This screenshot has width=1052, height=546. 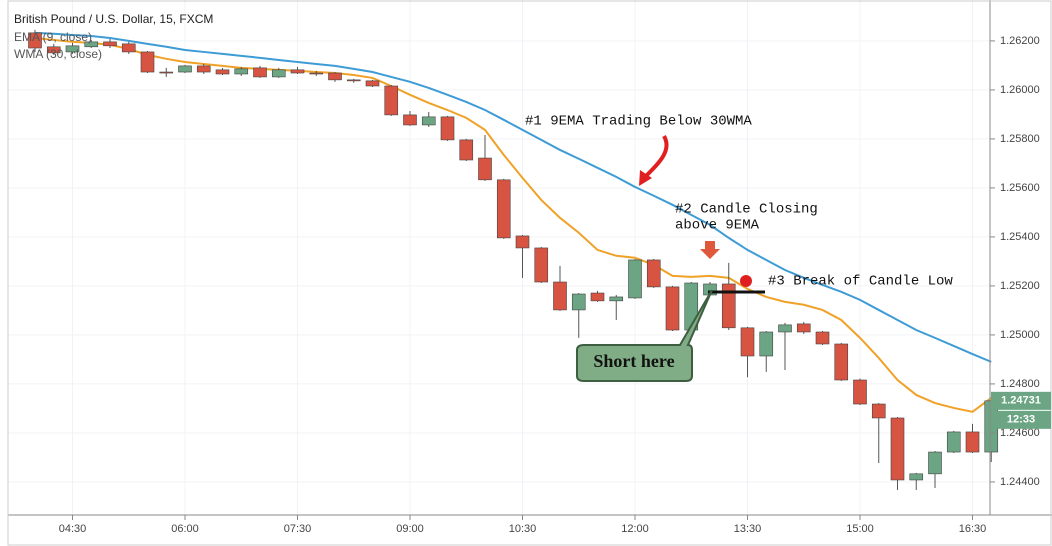 I want to click on y-tick-label: 1.25000, so click(x=1020, y=335).